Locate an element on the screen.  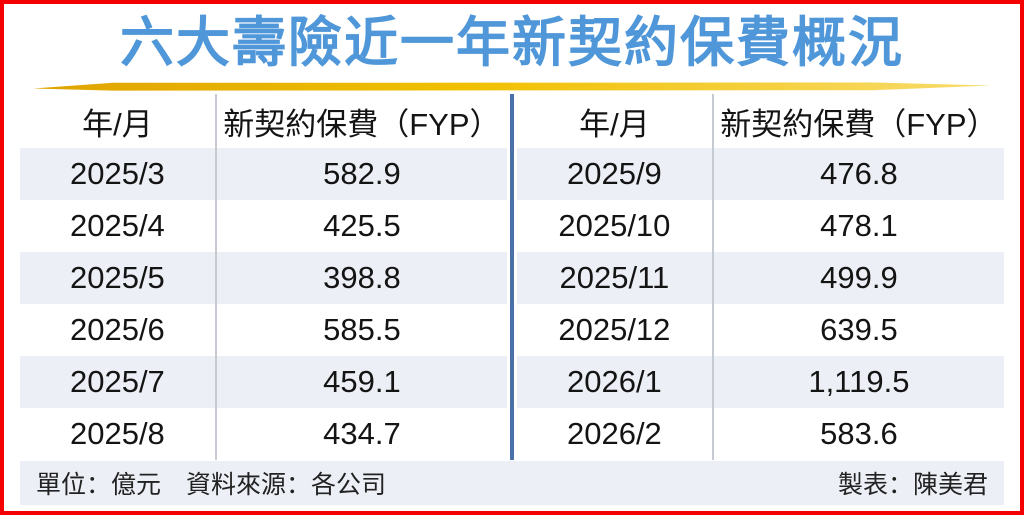
table-row: 2025/9 476.8 is located at coordinates (760, 174).